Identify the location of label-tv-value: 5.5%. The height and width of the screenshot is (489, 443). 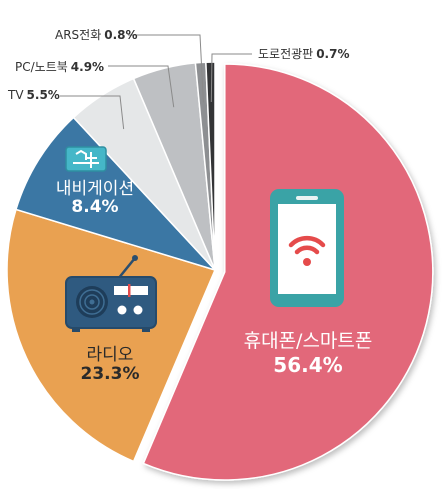
(43, 95).